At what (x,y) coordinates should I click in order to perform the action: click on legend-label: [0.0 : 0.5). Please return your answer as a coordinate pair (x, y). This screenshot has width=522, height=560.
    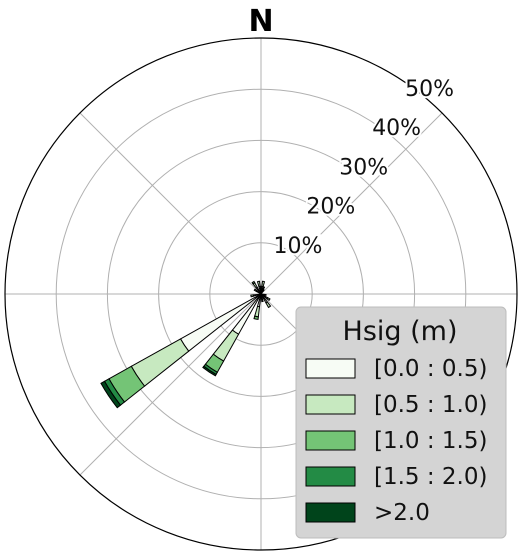
    Looking at the image, I should click on (430, 369).